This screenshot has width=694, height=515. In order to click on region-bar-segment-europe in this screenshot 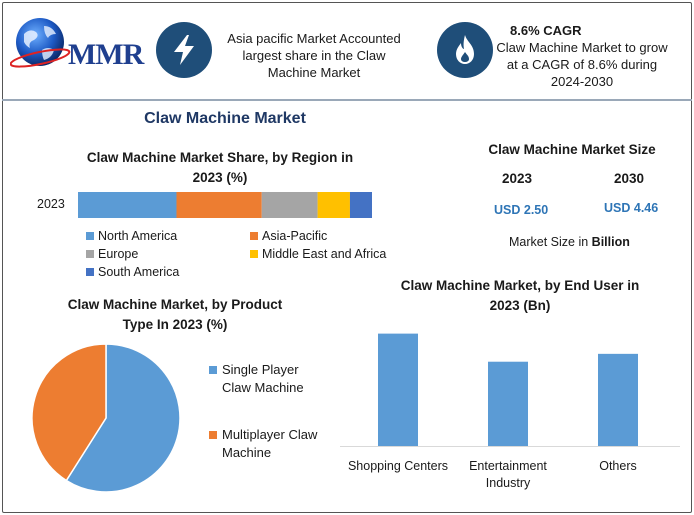, I will do `click(289, 205)`.